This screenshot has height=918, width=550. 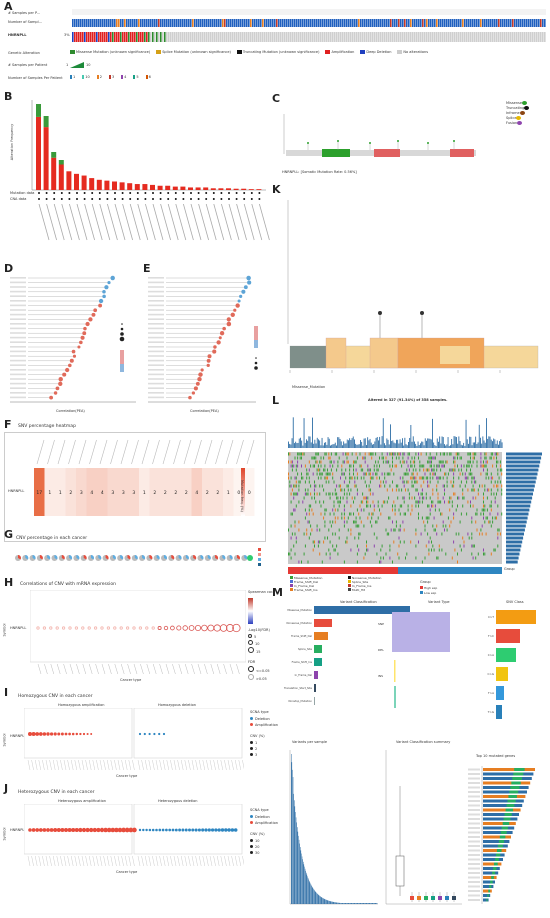 What do you see at coordinates (474, 850) in the screenshot?
I see `gene-label-placeholder` at bounding box center [474, 850].